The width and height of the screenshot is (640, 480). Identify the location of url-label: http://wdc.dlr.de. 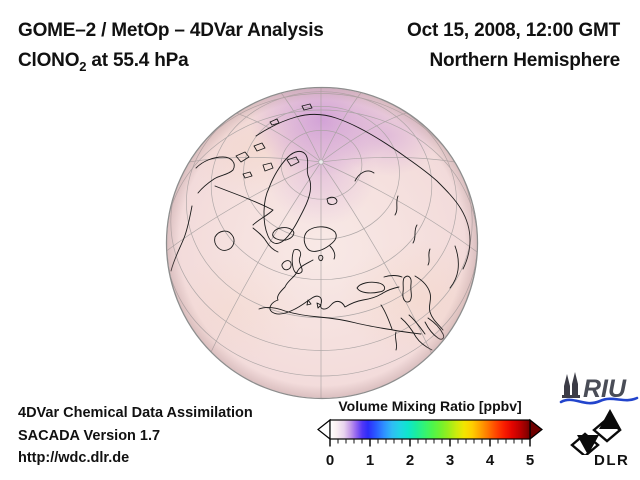
(74, 458).